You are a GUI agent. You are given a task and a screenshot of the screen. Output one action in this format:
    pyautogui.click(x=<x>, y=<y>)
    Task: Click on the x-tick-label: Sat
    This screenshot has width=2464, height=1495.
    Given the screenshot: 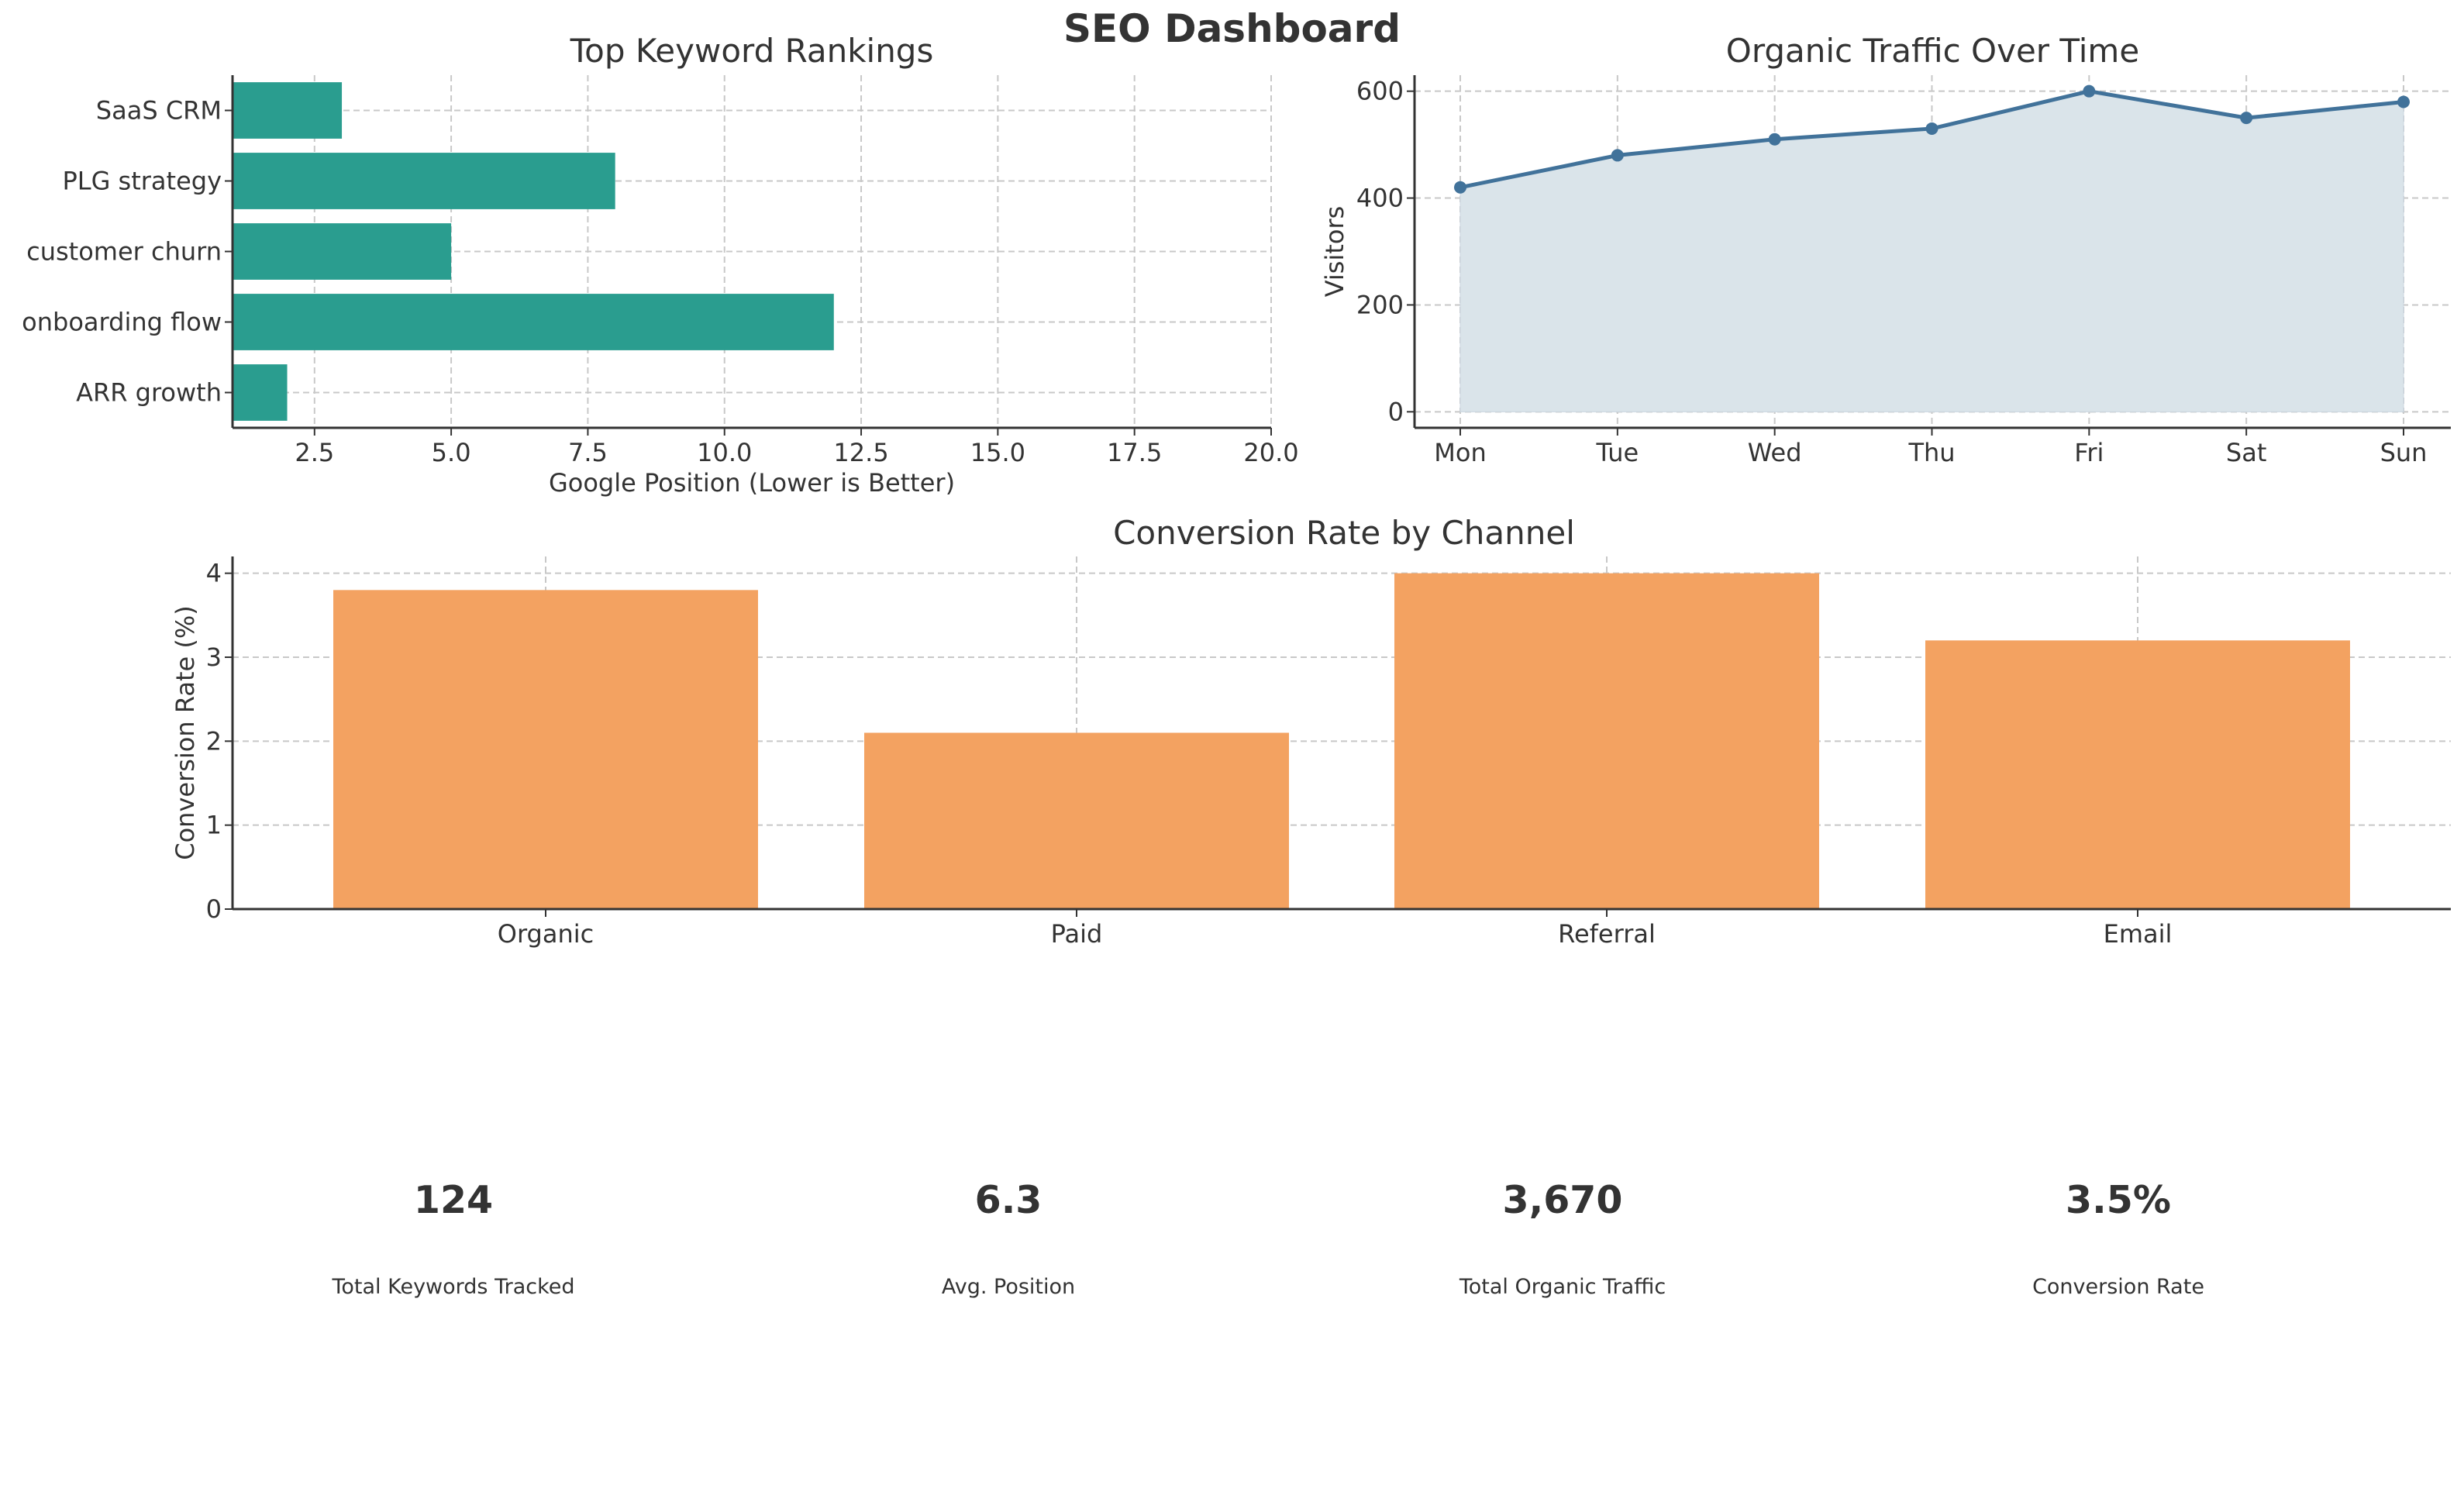 What is the action you would take?
    pyautogui.click(x=2246, y=452)
    